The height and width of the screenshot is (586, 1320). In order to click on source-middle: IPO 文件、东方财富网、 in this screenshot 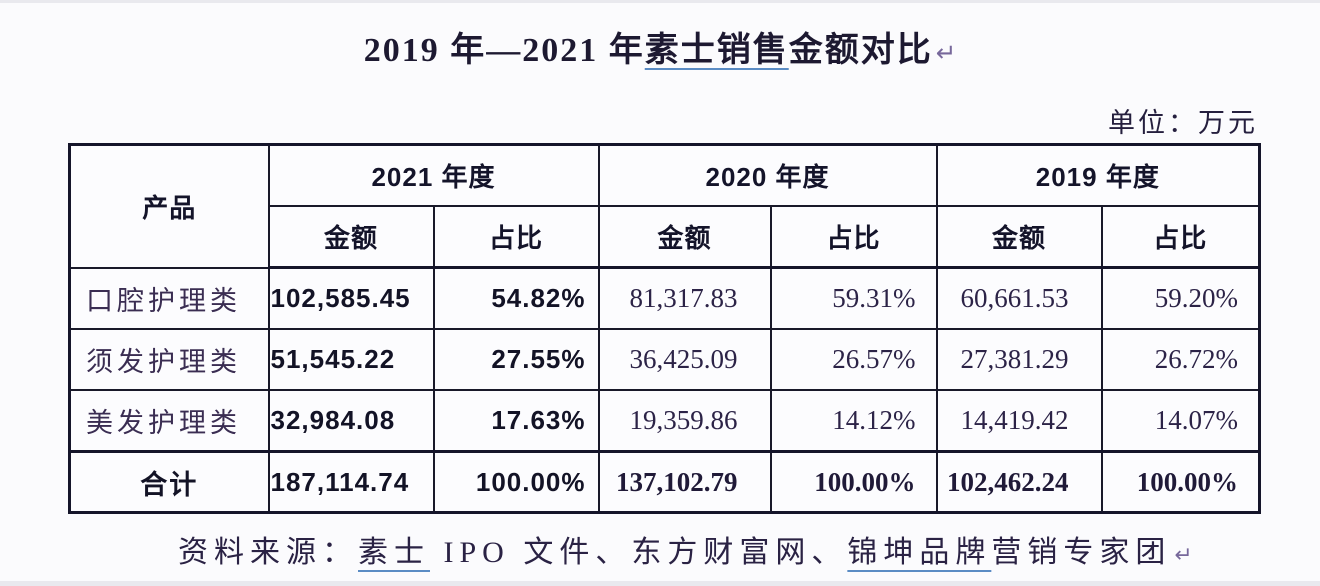, I will do `click(639, 552)`.